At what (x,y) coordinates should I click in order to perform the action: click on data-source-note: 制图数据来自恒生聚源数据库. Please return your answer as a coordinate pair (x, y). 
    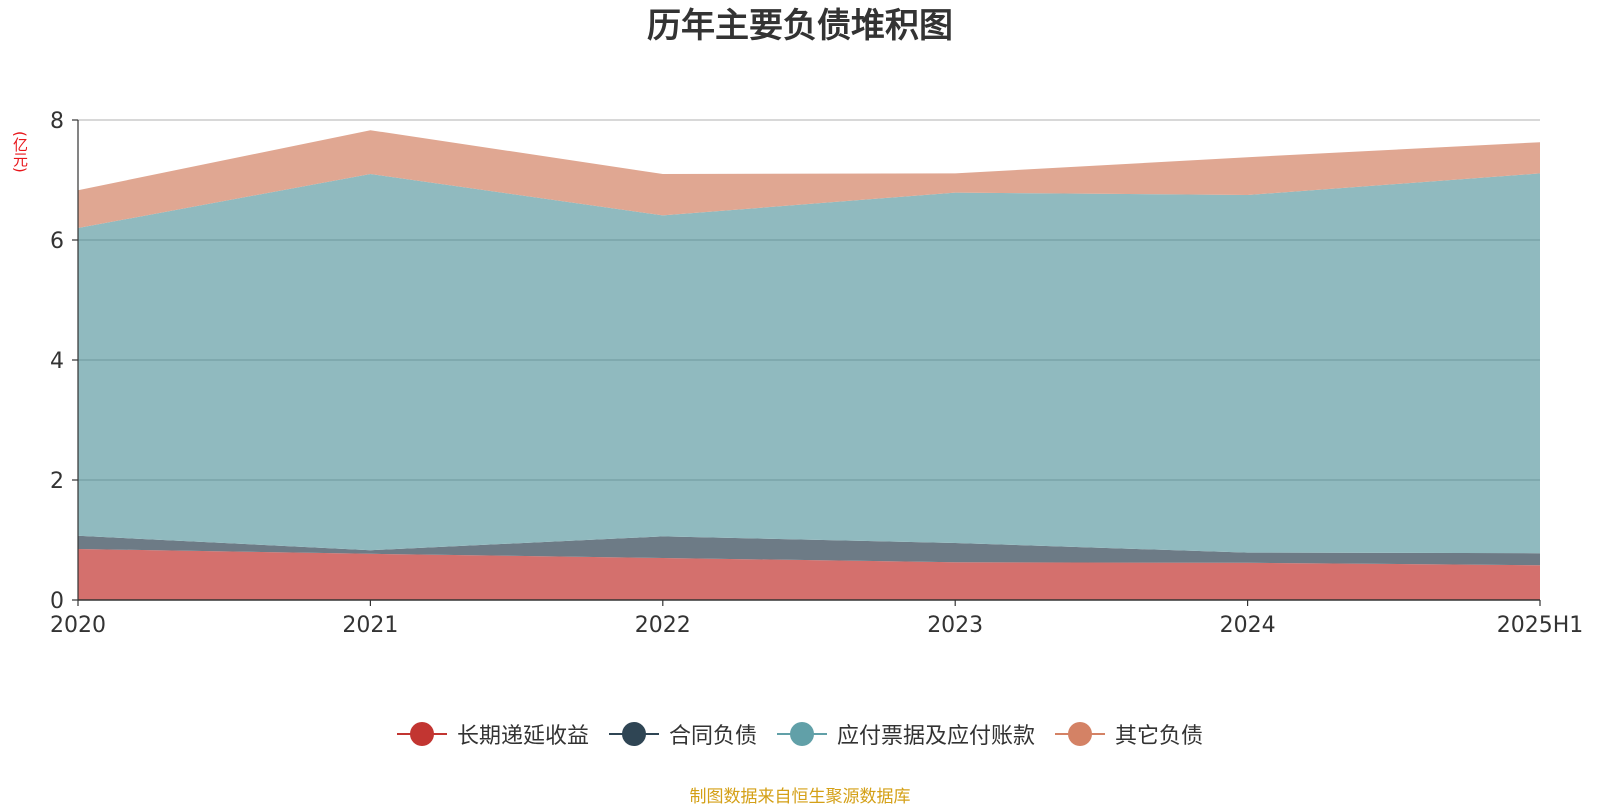
    Looking at the image, I should click on (800, 797).